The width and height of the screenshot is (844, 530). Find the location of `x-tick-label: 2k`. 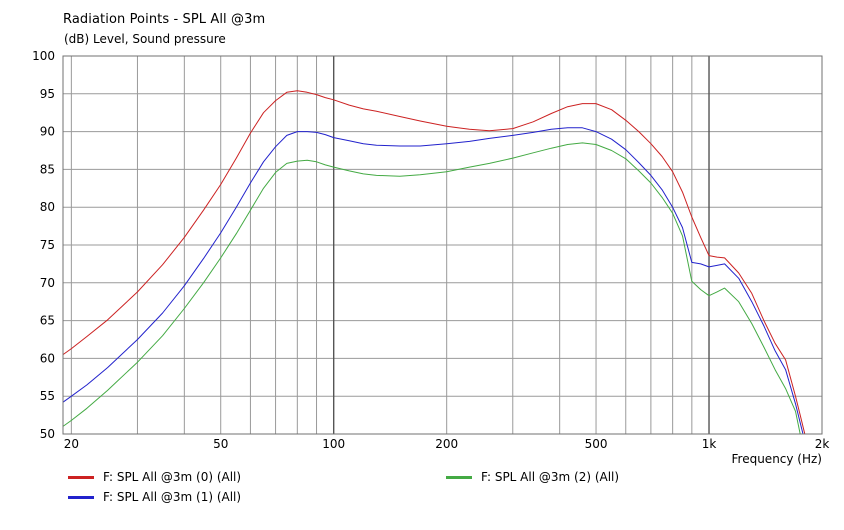

x-tick-label: 2k is located at coordinates (822, 444).